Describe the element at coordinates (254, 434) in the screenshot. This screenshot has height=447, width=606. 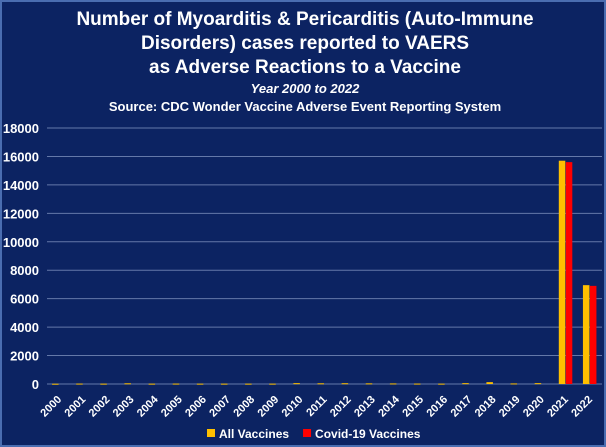
I see `legend-label: All Vaccines` at that location.